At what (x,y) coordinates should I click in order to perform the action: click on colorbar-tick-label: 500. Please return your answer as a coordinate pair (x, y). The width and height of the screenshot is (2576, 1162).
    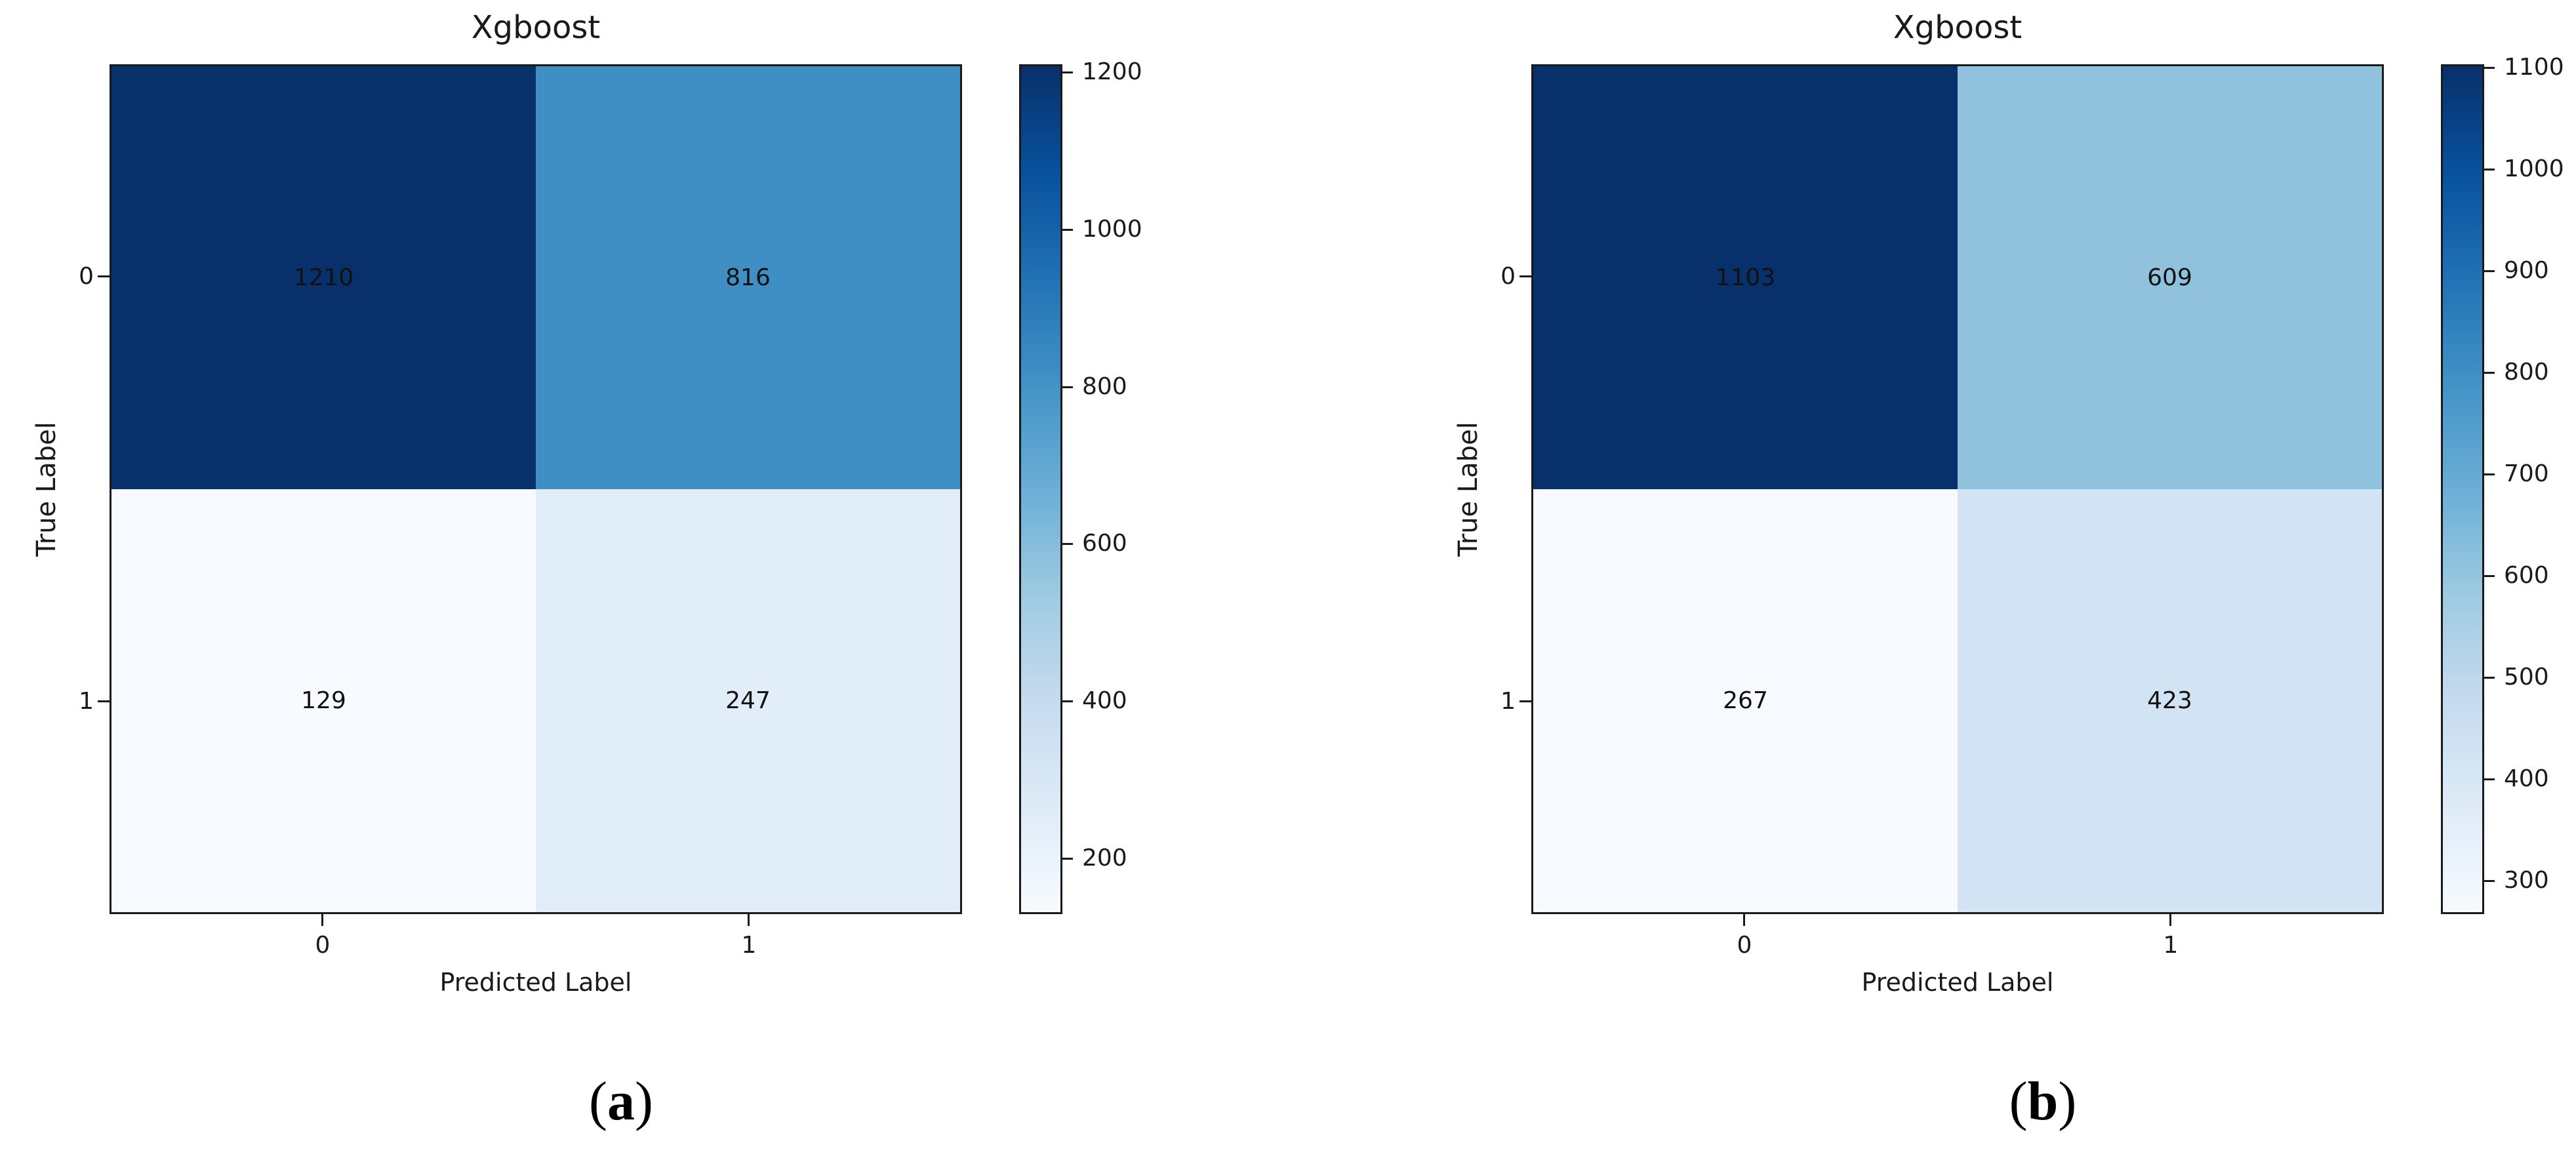
    Looking at the image, I should click on (2526, 677).